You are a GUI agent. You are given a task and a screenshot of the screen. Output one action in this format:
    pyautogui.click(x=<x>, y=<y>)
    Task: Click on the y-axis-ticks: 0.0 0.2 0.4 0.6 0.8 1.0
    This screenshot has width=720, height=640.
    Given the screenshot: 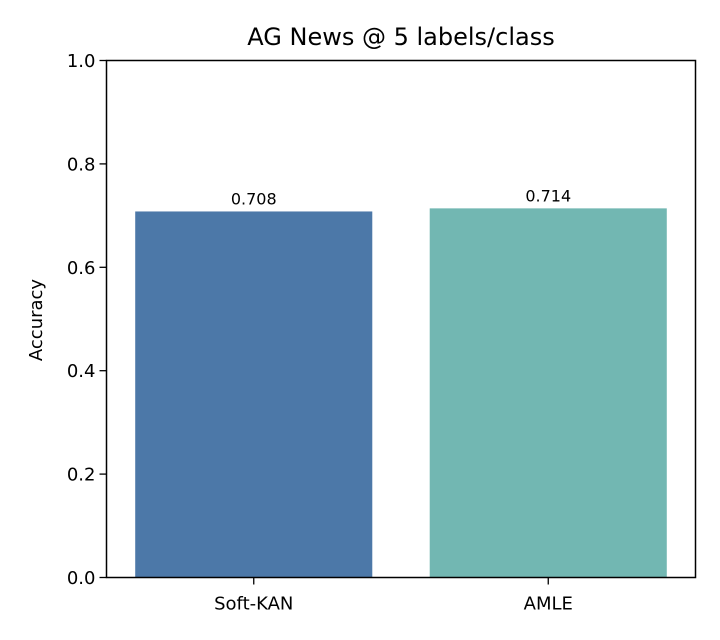 What is the action you would take?
    pyautogui.click(x=87, y=320)
    